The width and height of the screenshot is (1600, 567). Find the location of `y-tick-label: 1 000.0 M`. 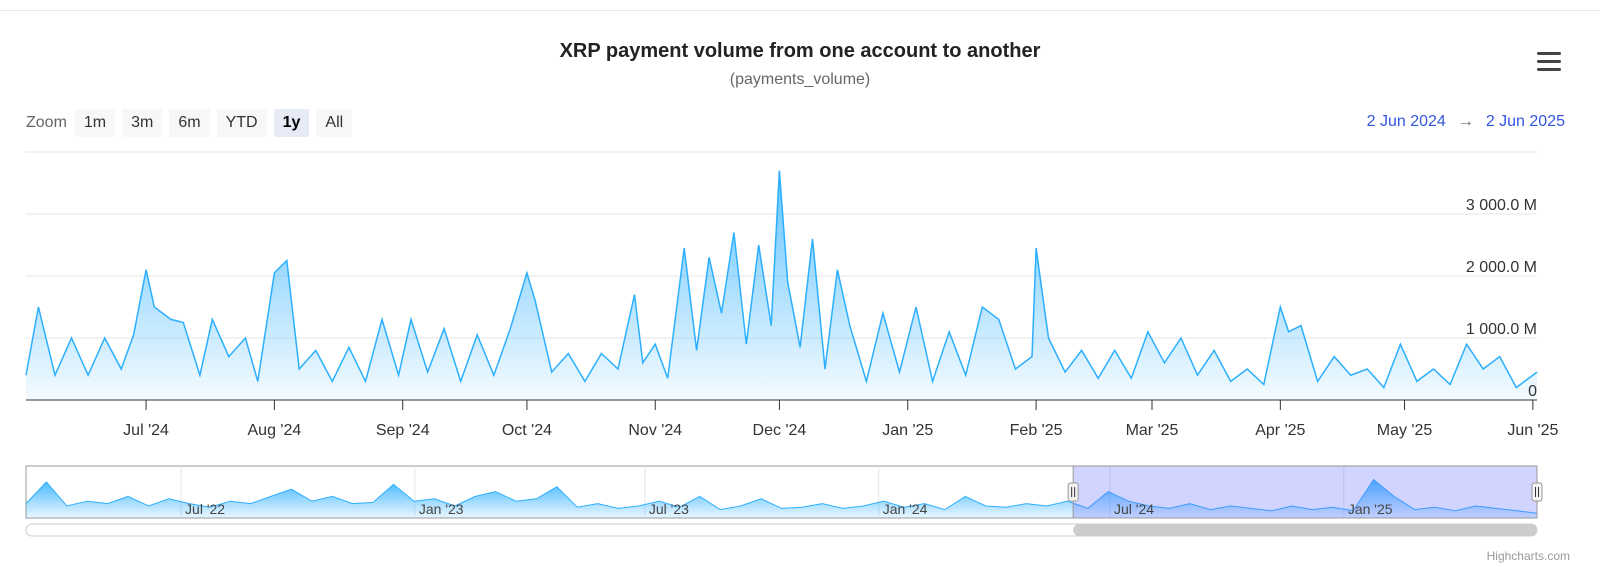

y-tick-label: 1 000.0 M is located at coordinates (1501, 329).